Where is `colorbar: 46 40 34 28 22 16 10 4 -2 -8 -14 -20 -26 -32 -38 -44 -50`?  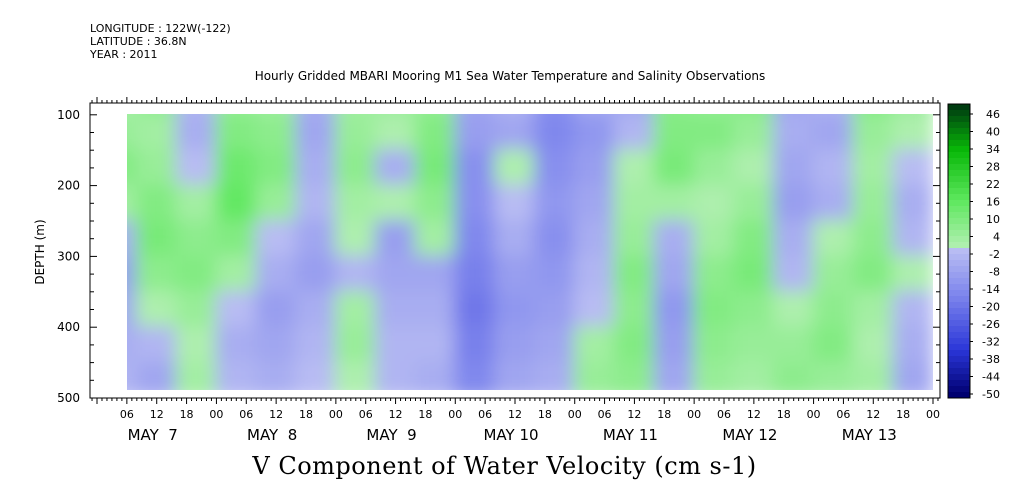
colorbar: 46 40 34 28 22 16 10 4 -2 -8 -14 -20 -26 -32 -38 -44 -50 is located at coordinates (973, 252).